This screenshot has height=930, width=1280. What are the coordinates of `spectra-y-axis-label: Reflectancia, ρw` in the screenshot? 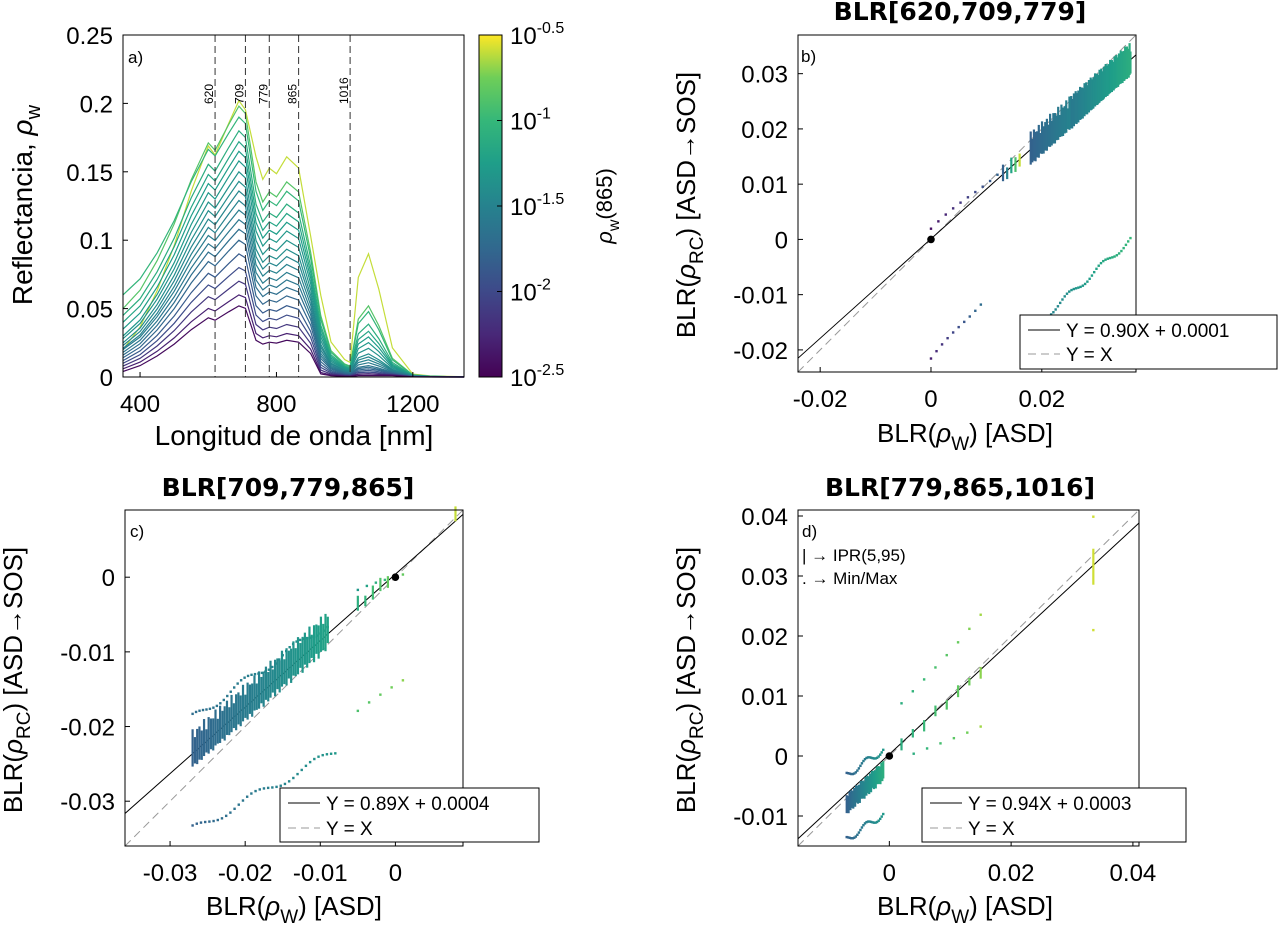 It's located at (26, 204).